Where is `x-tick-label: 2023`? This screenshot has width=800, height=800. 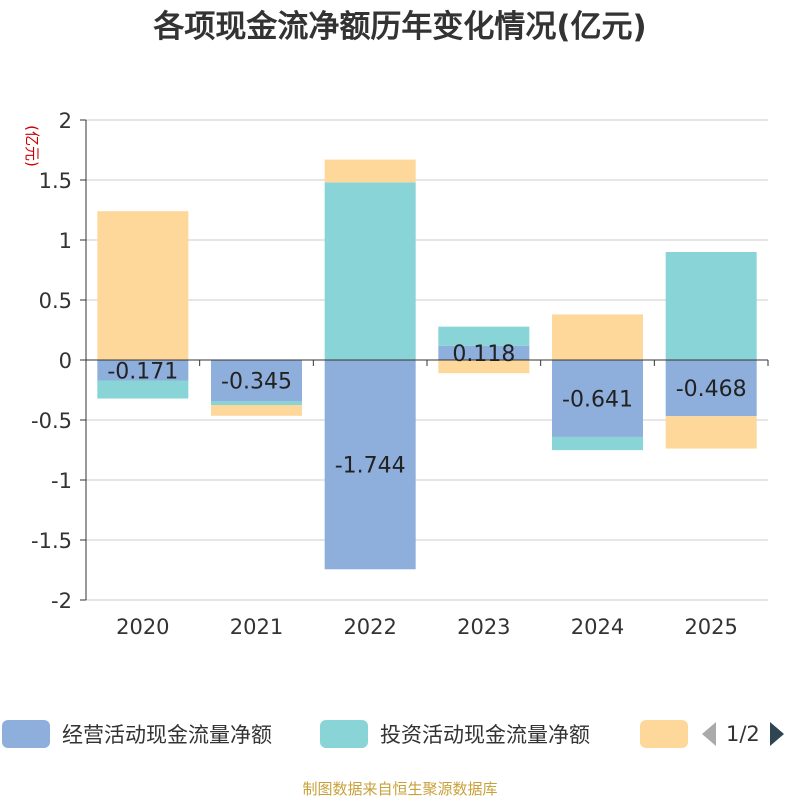
x-tick-label: 2023 is located at coordinates (483, 627).